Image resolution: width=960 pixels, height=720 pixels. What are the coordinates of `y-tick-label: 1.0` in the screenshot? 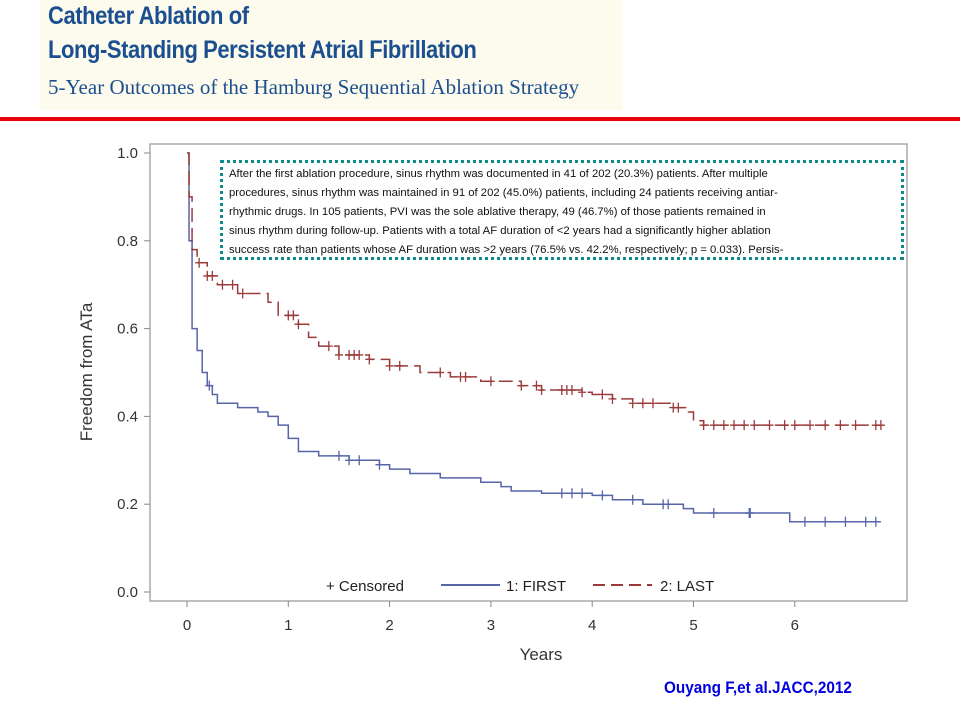 It's located at (127, 153).